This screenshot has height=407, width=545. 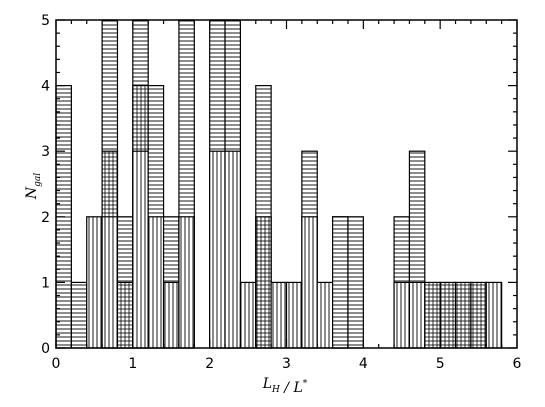 I want to click on y-tick-label: 2, so click(x=45, y=218).